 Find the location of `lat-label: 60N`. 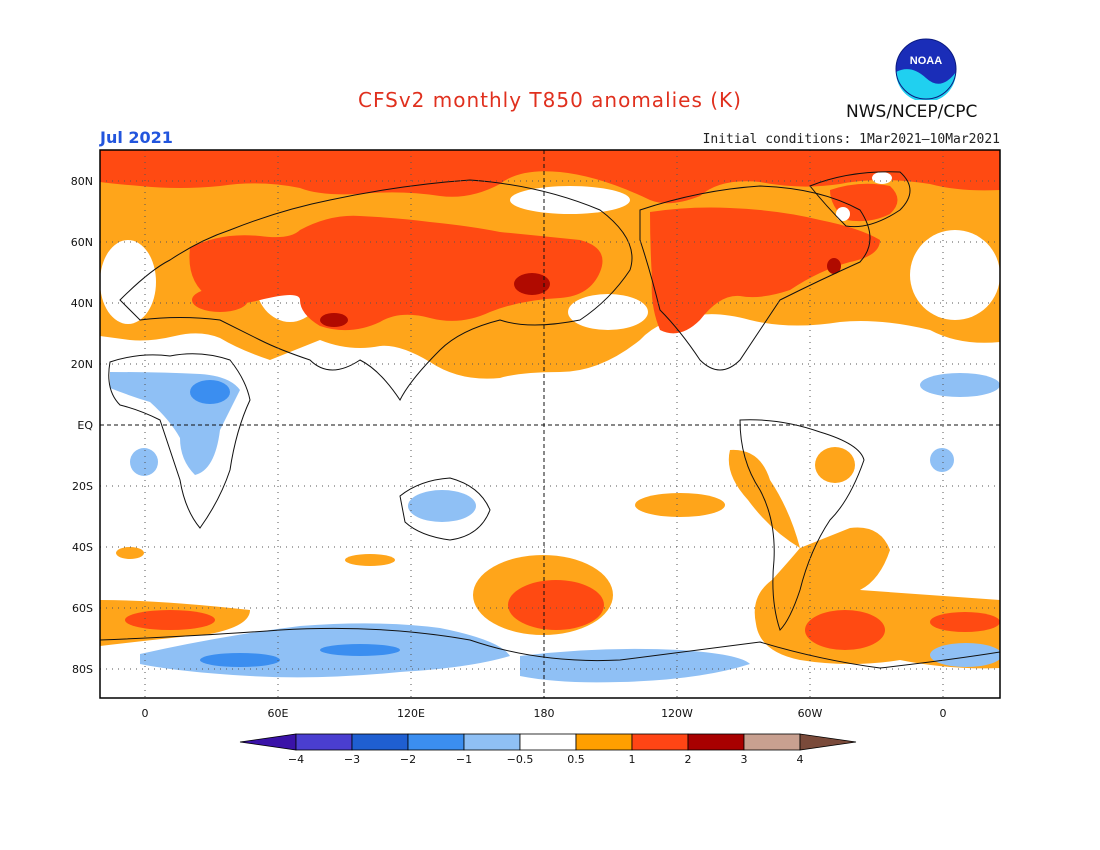

lat-label: 60N is located at coordinates (82, 242).